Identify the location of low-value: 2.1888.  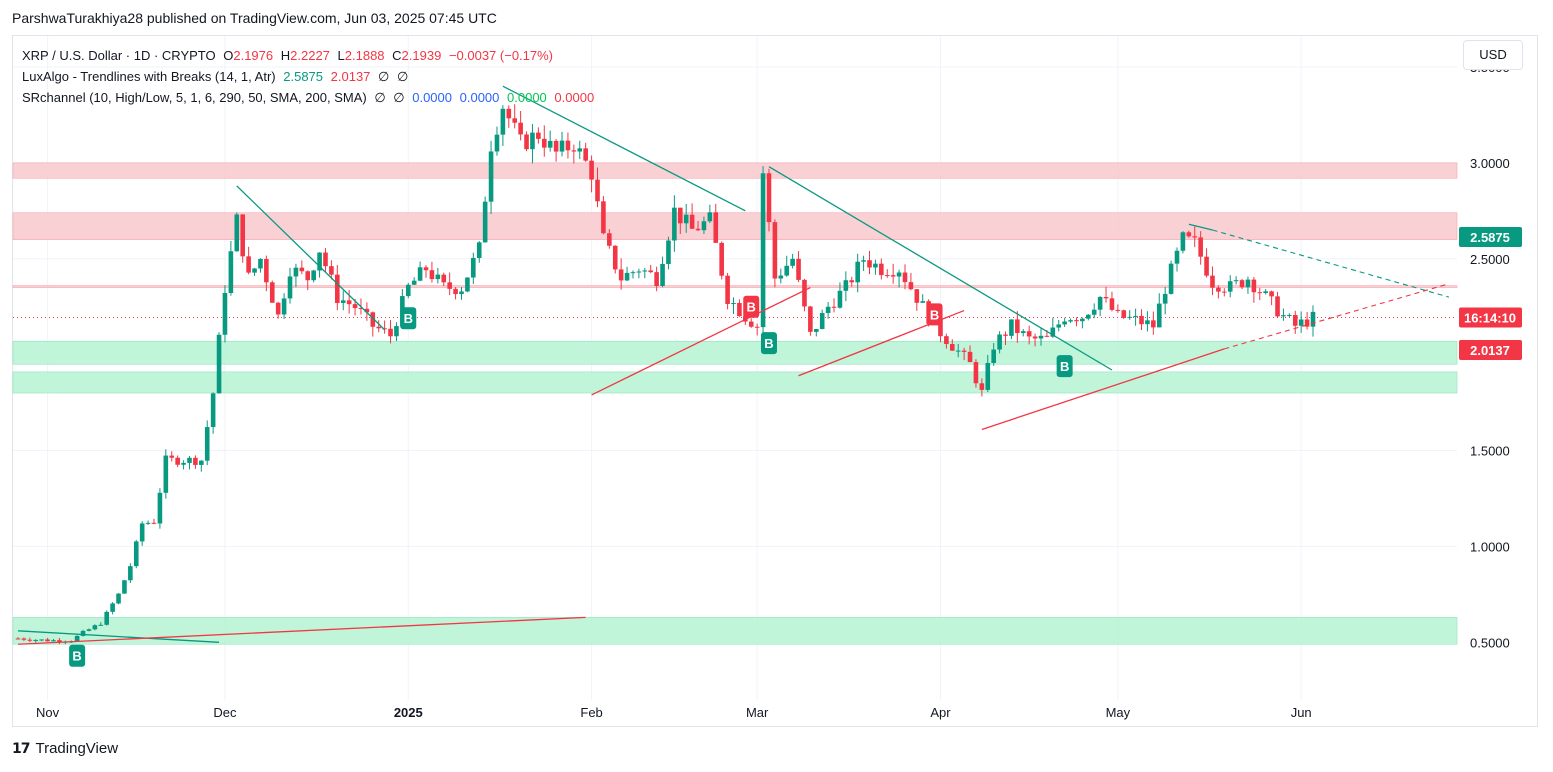
(364, 55).